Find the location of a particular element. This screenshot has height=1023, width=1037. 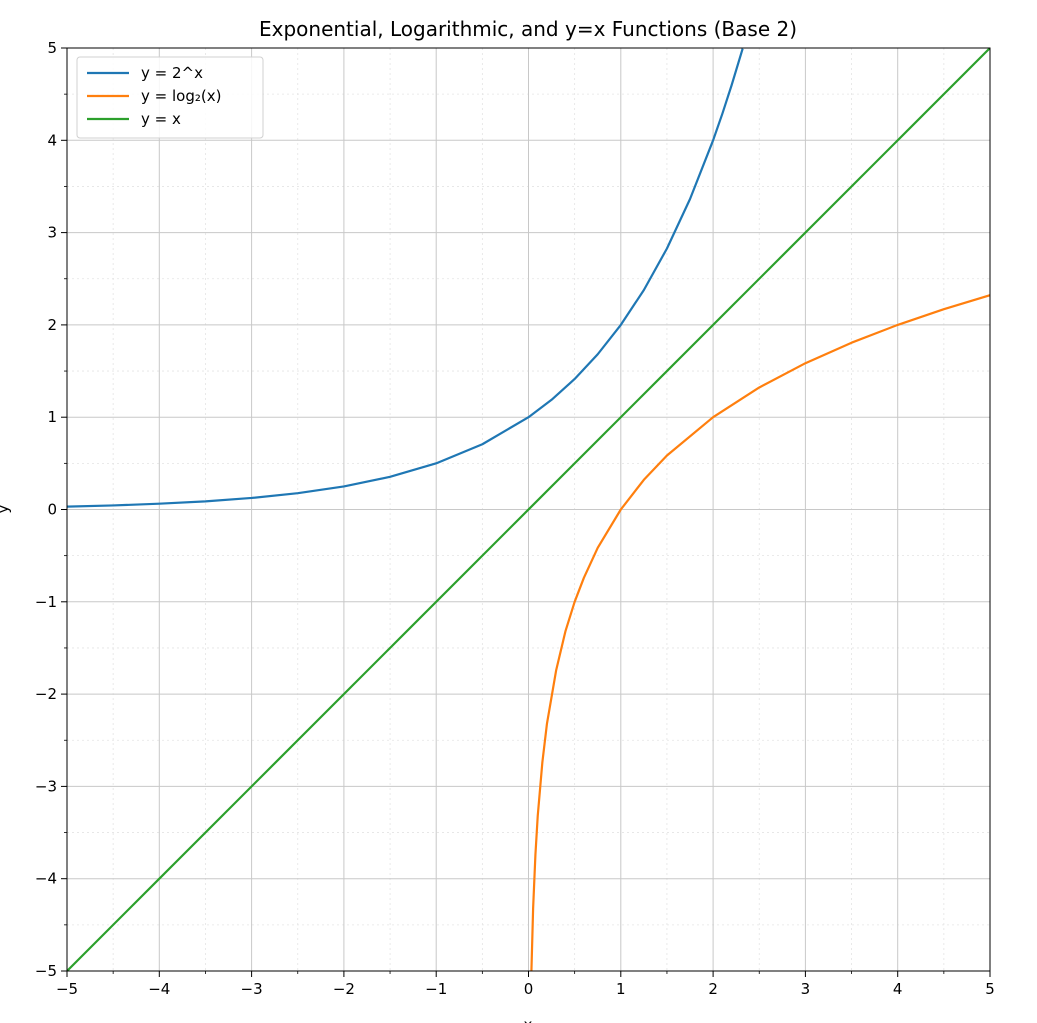

legend-box is located at coordinates (170, 97).